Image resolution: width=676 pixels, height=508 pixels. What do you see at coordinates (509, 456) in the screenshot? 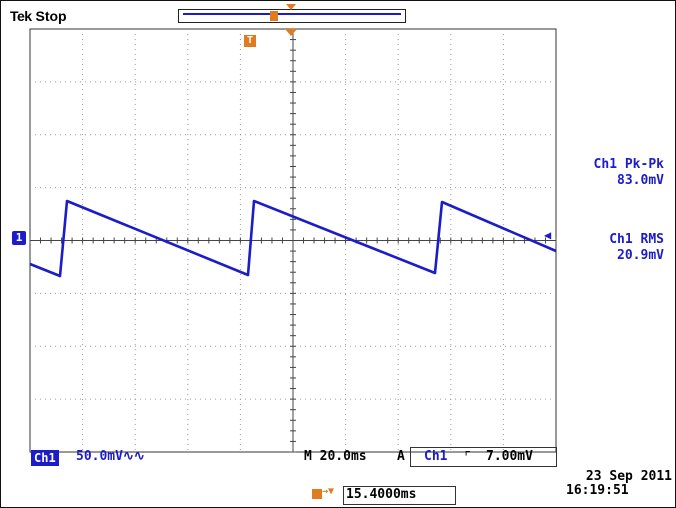
I see `trigger-level: 7.00mV` at bounding box center [509, 456].